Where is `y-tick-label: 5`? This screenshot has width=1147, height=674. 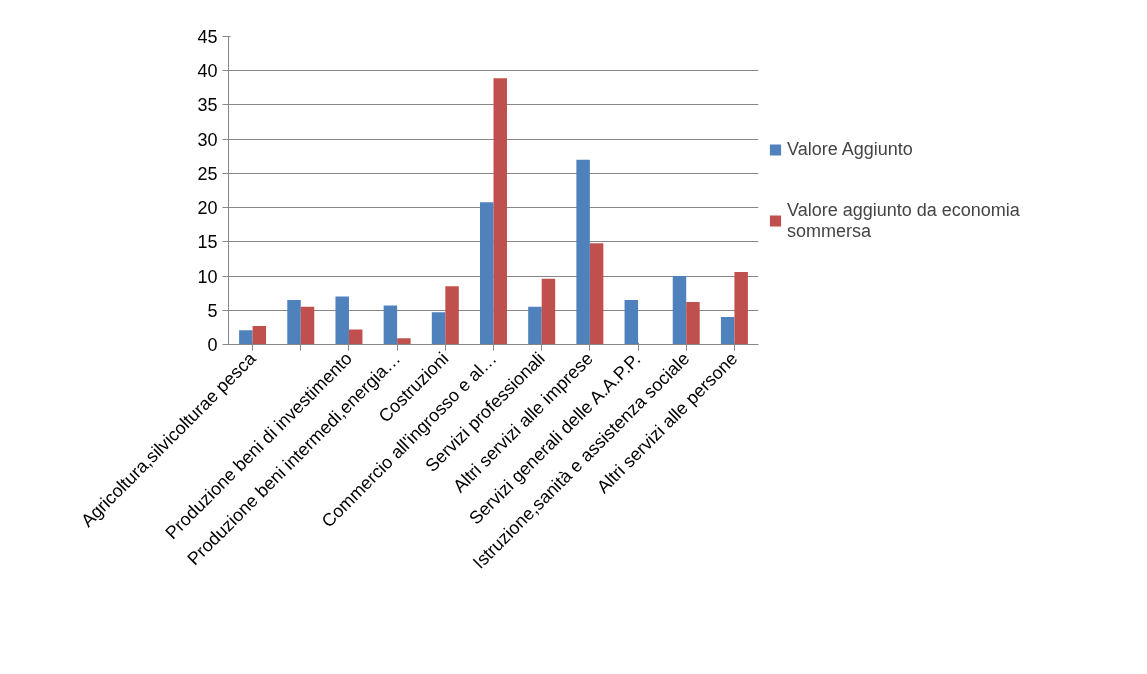
y-tick-label: 5 is located at coordinates (212, 310).